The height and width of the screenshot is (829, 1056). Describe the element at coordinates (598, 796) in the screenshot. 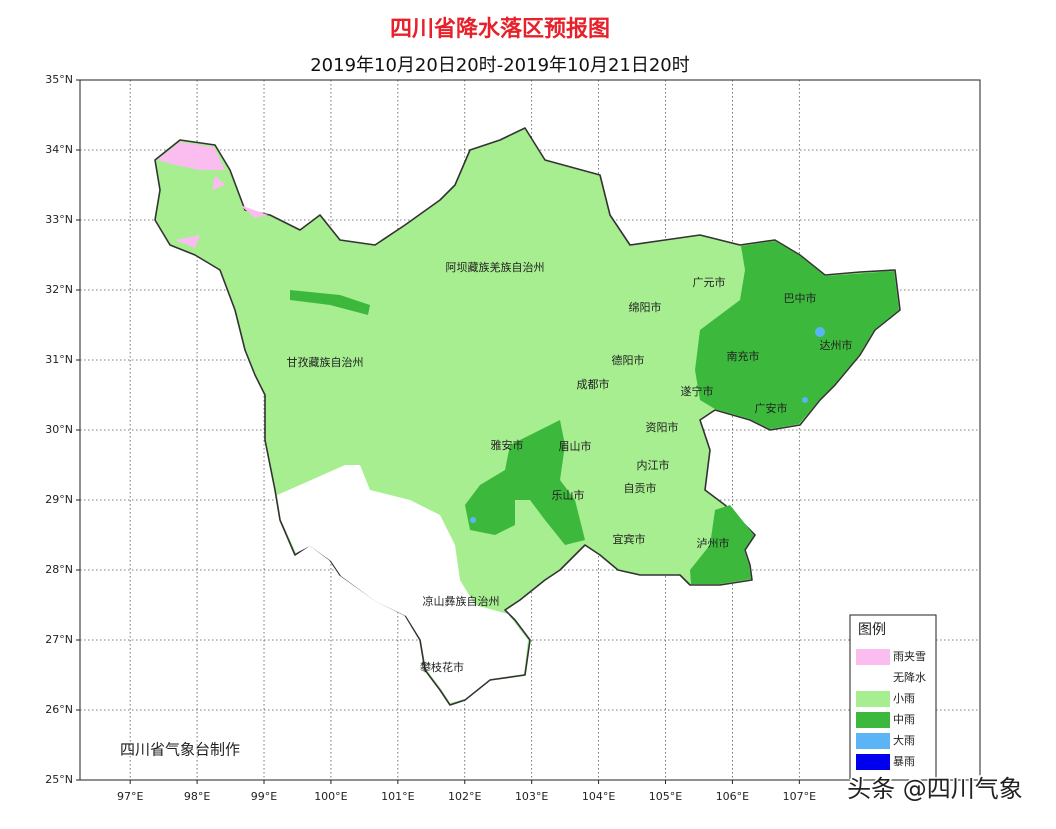

I see `x-tick-label: 104°E` at that location.